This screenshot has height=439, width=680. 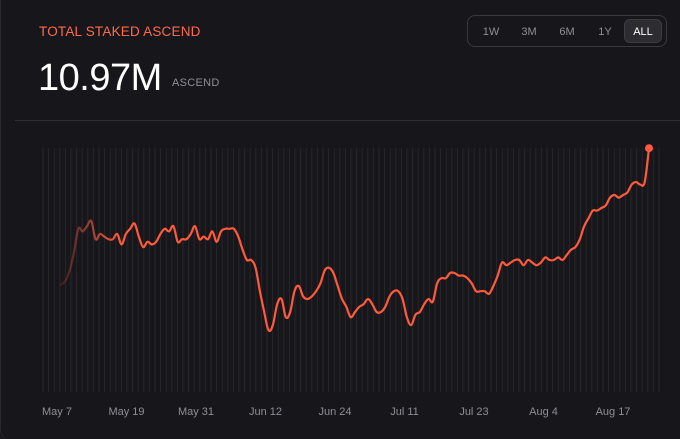 I want to click on timeframe-selector: 1W 3M 6M 1Y ALL, so click(x=567, y=31).